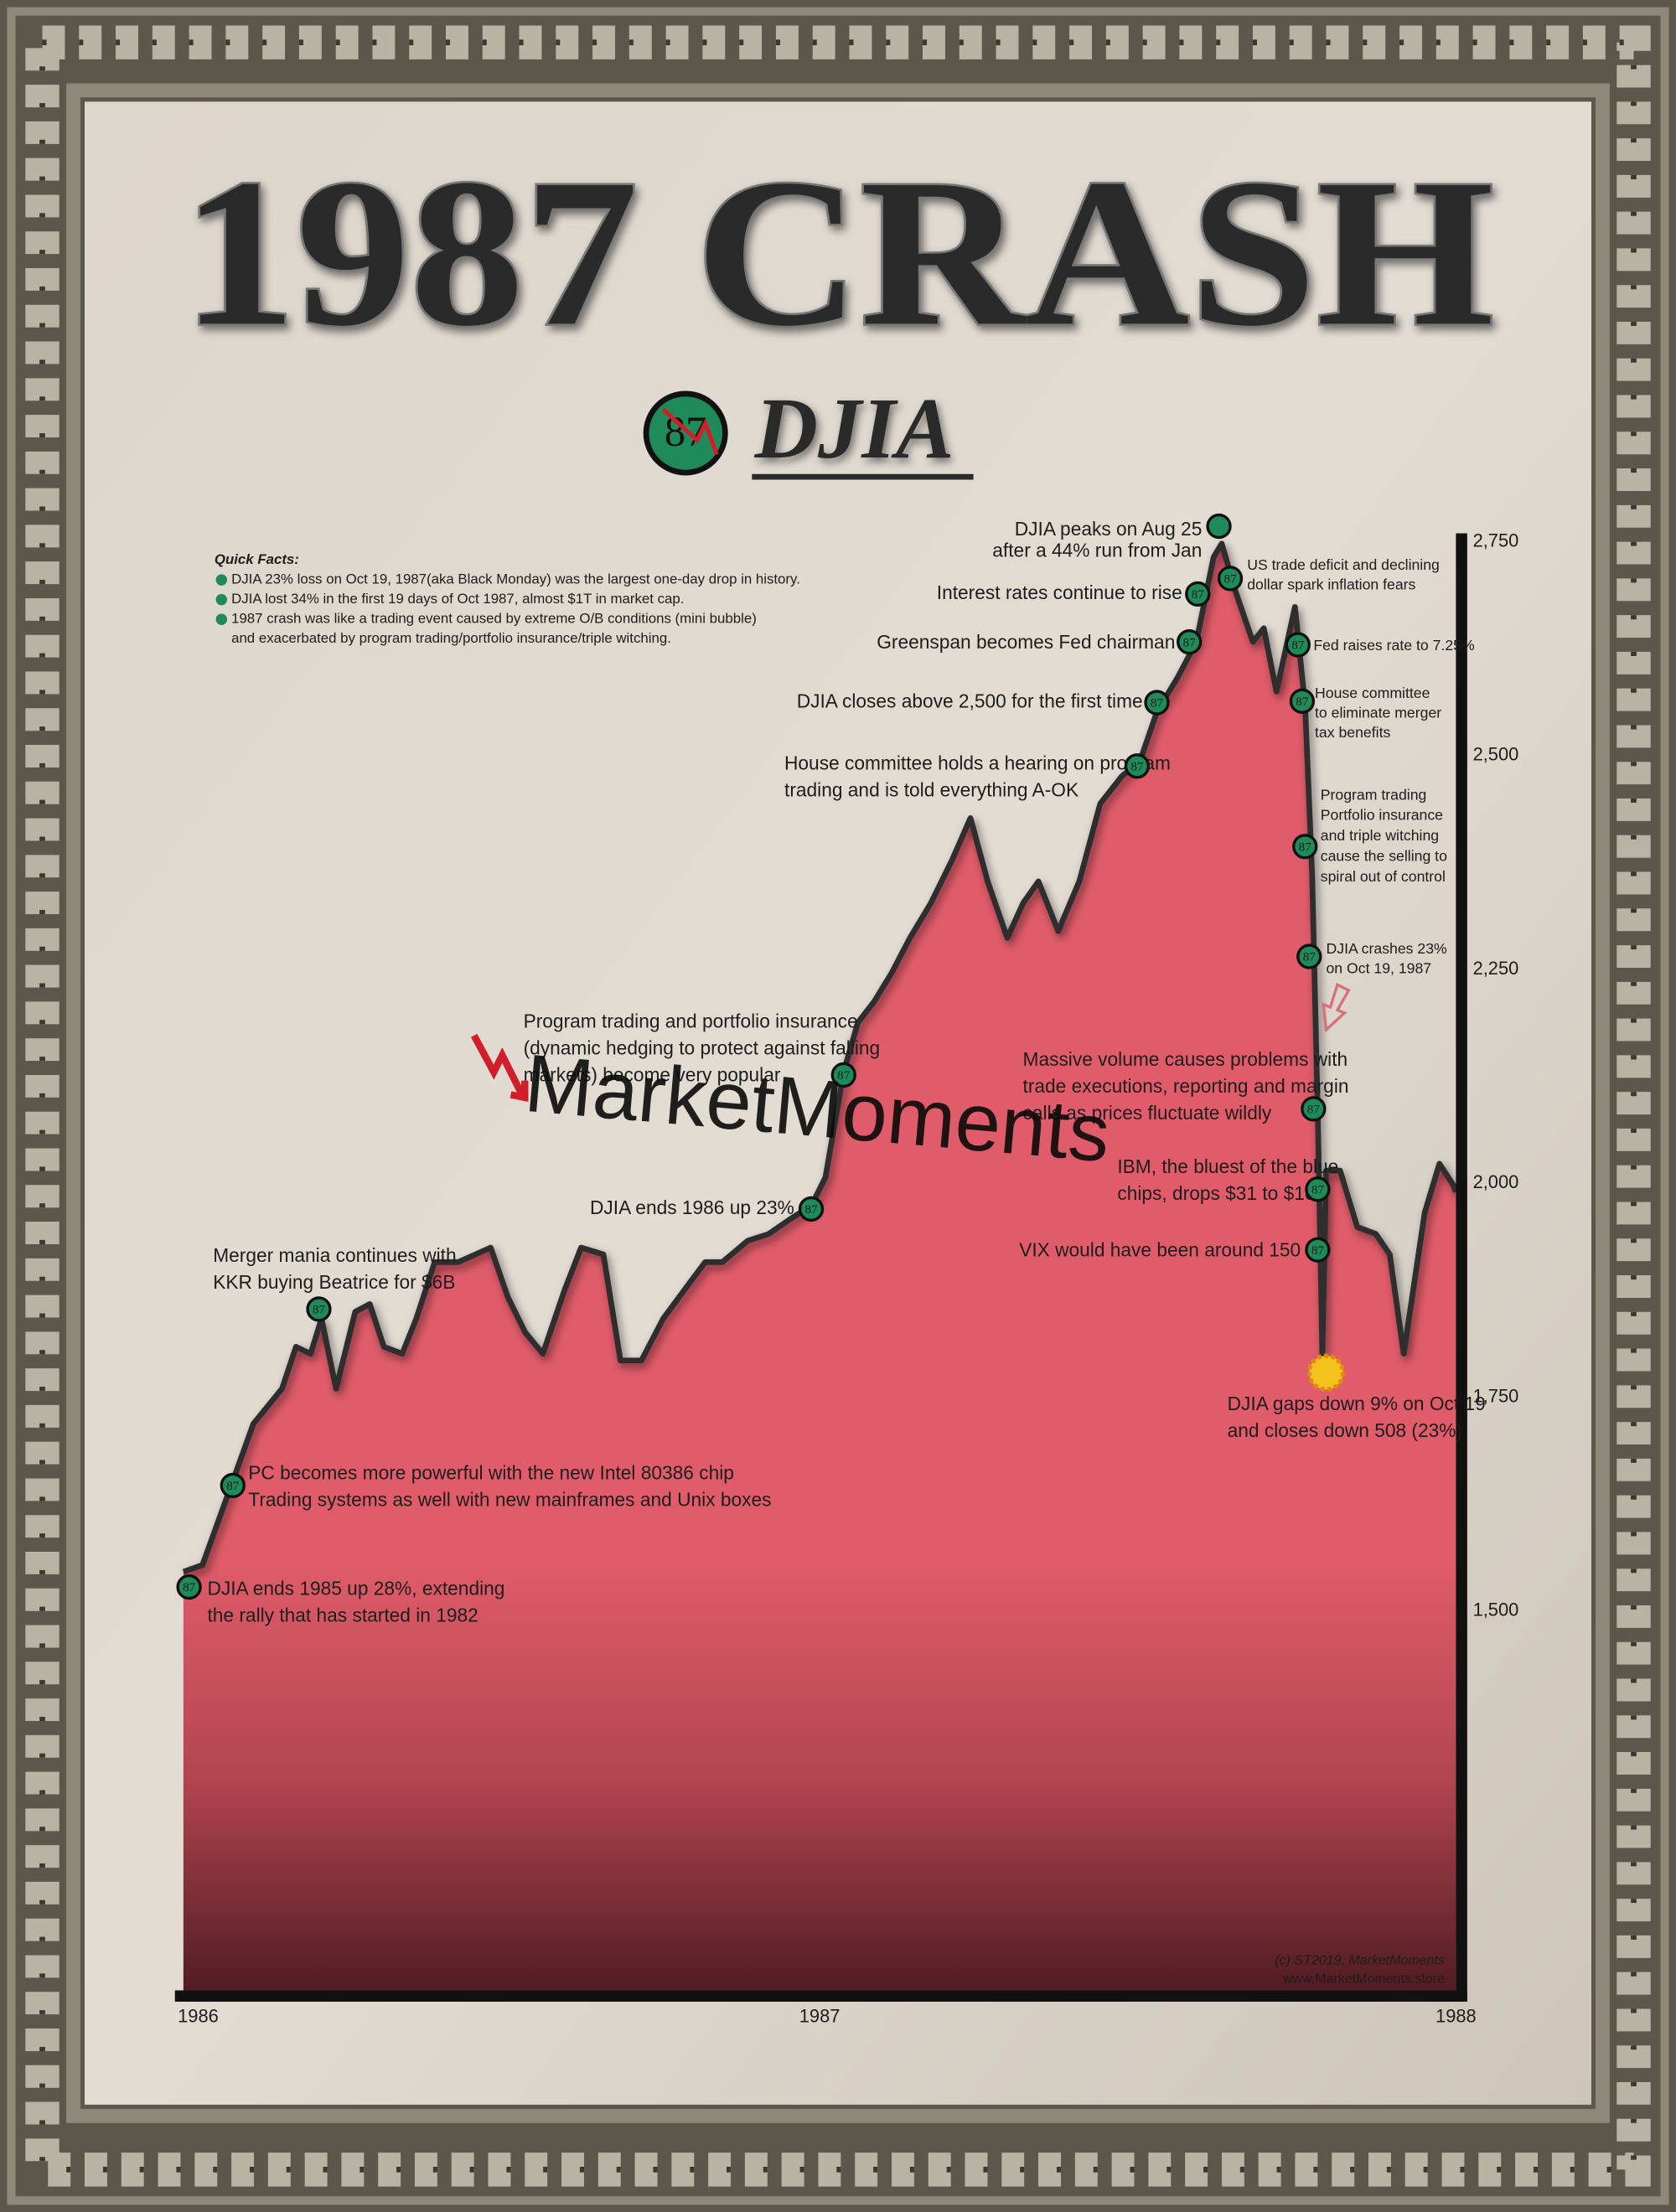 This screenshot has width=1676, height=2212. I want to click on annotation-text: cause the selling to, so click(1384, 856).